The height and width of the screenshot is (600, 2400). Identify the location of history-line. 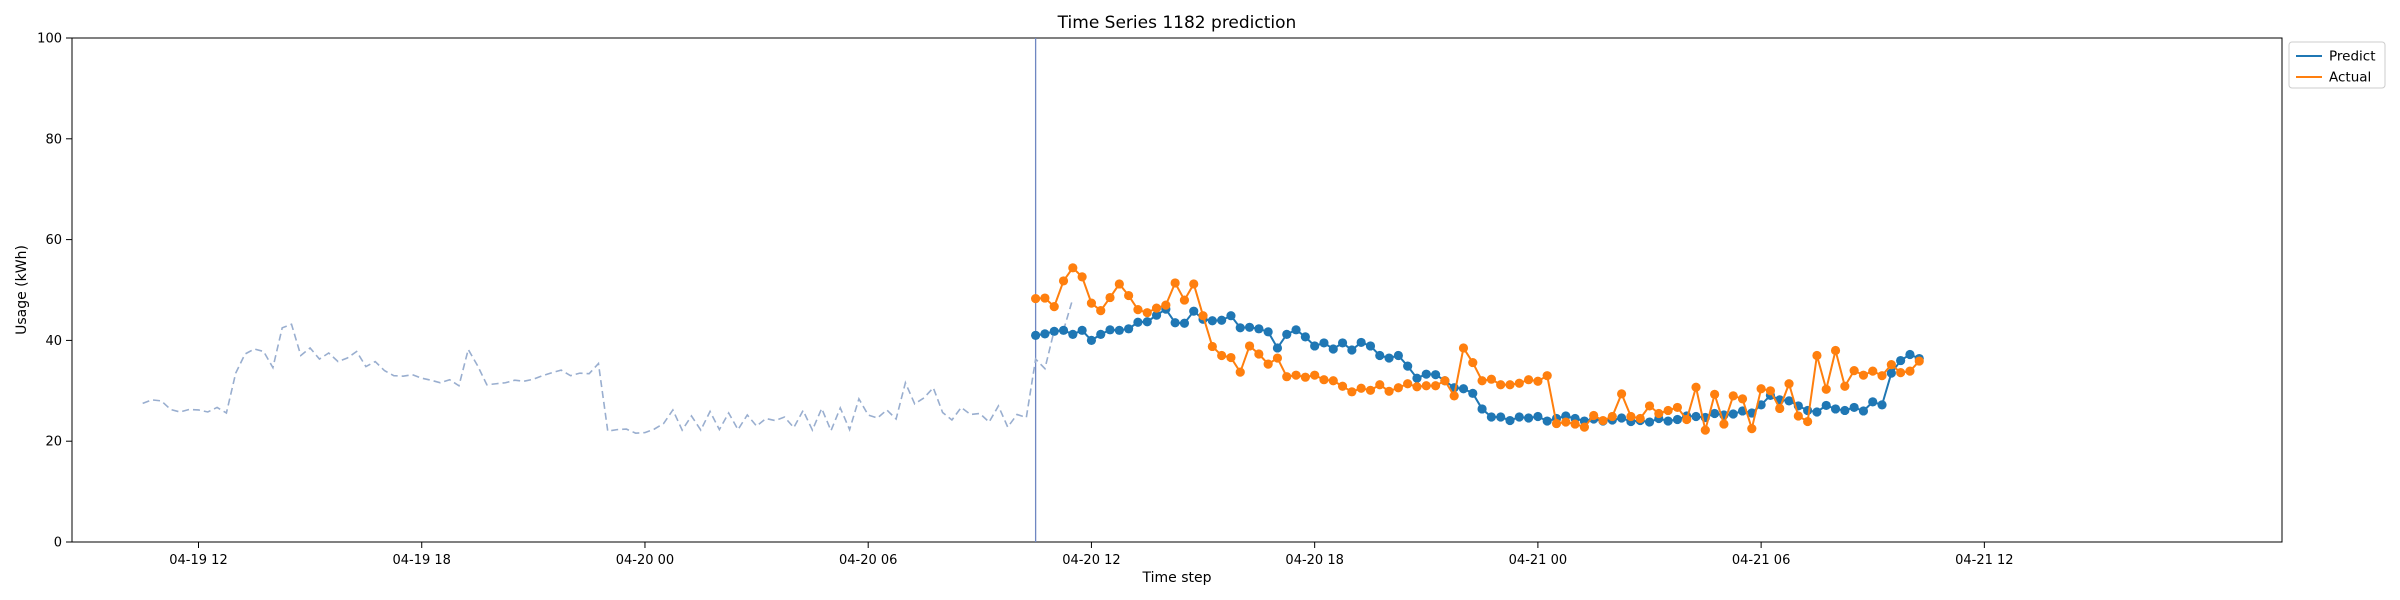
(608, 366).